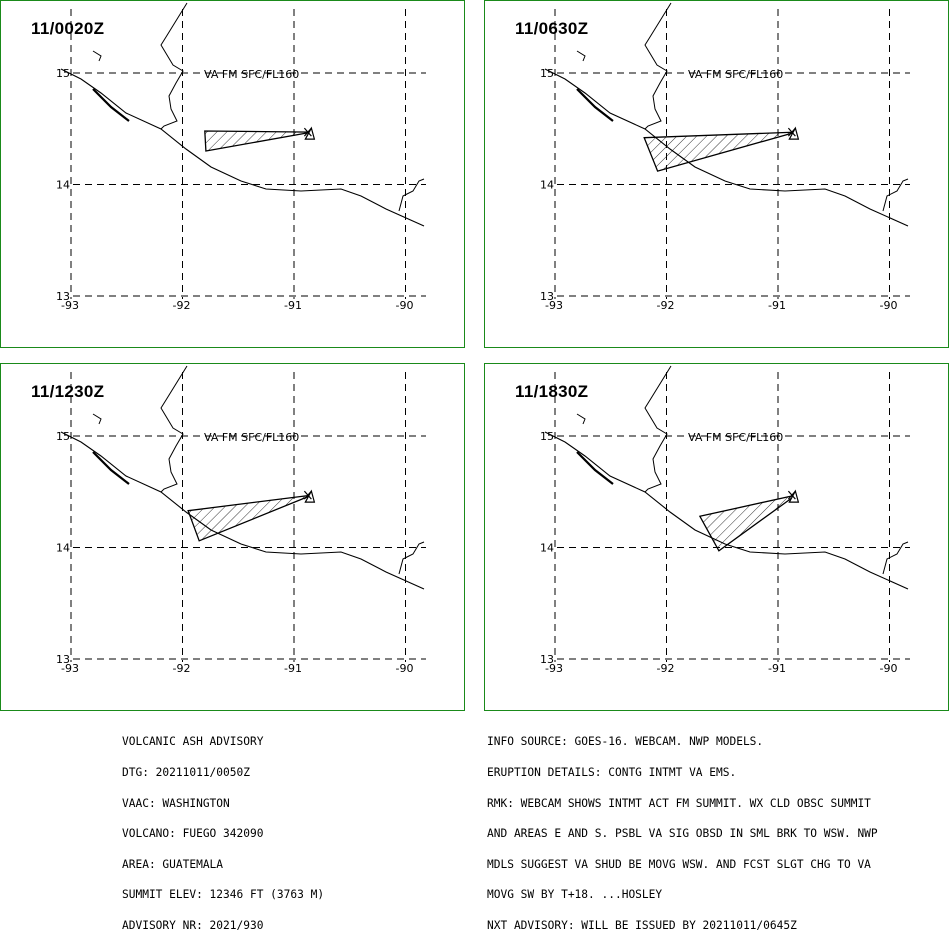 The width and height of the screenshot is (950, 941). Describe the element at coordinates (612, 772) in the screenshot. I see `advisory-line: ERUPTION DETAILS: CONTG INTMT VA EMS.` at that location.